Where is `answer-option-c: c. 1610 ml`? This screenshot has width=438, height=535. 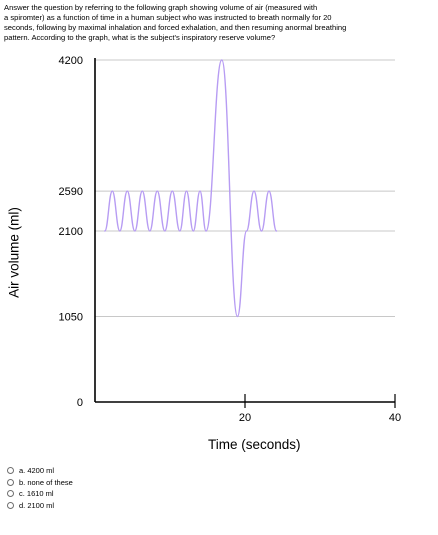 answer-option-c: c. 1610 ml is located at coordinates (40, 494).